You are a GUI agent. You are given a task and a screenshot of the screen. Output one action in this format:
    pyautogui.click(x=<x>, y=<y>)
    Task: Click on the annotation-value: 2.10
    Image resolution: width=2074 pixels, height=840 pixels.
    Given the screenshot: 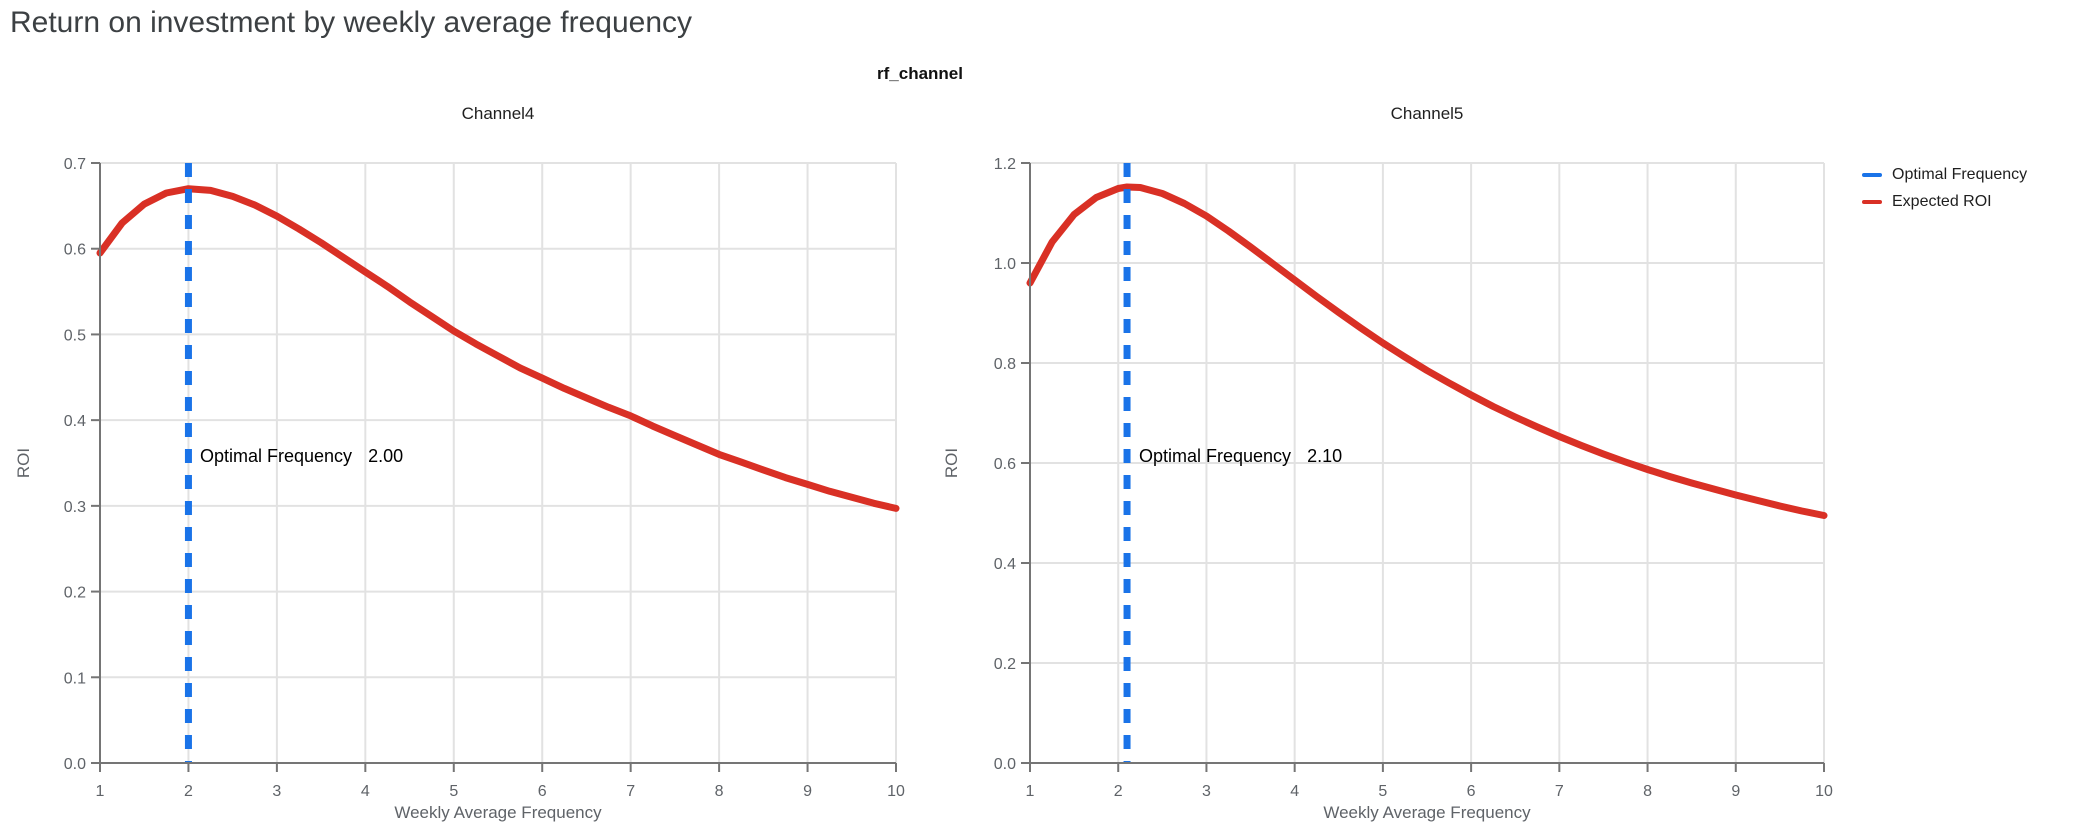 What is the action you would take?
    pyautogui.click(x=1325, y=456)
    